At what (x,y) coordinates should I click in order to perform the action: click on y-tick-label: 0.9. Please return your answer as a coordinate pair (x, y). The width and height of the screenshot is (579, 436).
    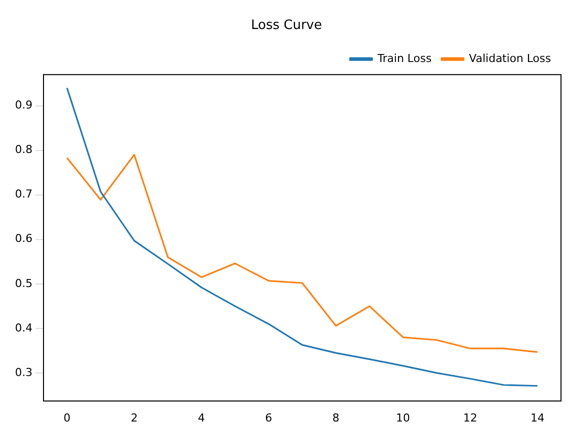
    Looking at the image, I should click on (23, 105).